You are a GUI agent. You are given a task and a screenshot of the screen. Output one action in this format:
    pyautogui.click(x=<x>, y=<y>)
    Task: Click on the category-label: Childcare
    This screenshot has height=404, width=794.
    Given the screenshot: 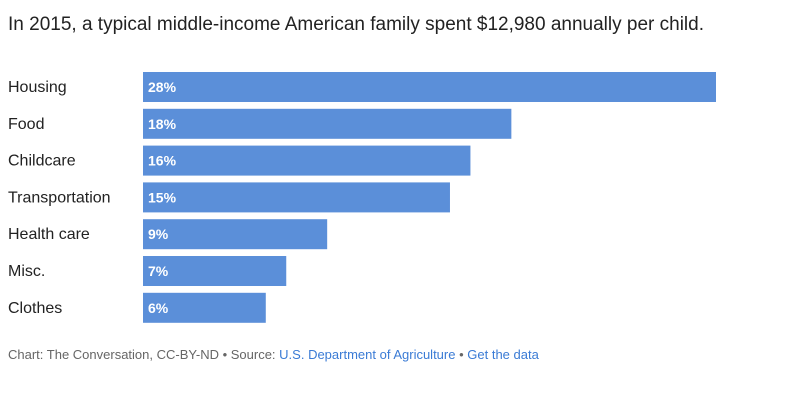 What is the action you would take?
    pyautogui.click(x=42, y=161)
    